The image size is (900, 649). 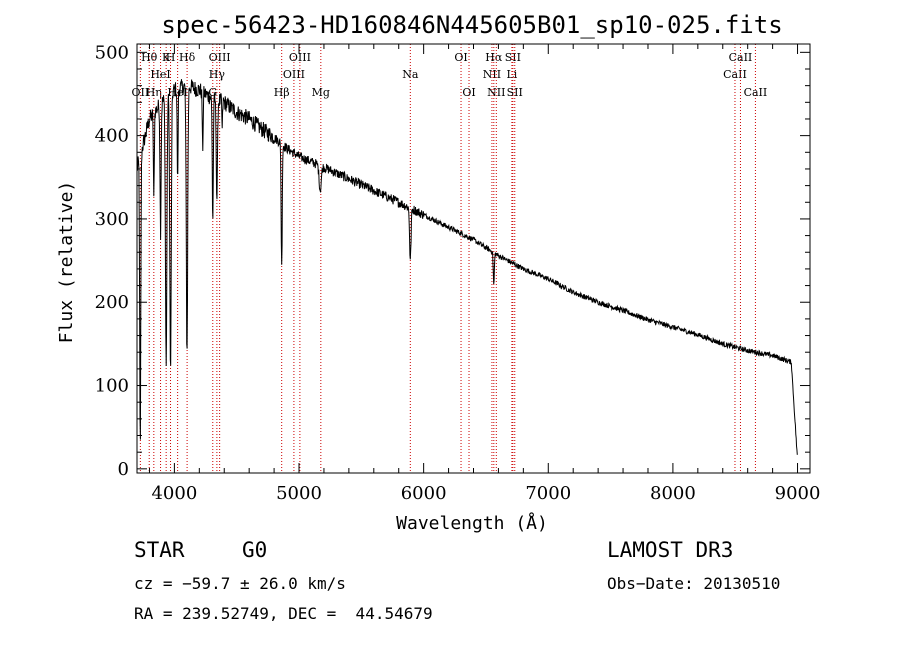 What do you see at coordinates (798, 493) in the screenshot?
I see `x-tick-label: 9000` at bounding box center [798, 493].